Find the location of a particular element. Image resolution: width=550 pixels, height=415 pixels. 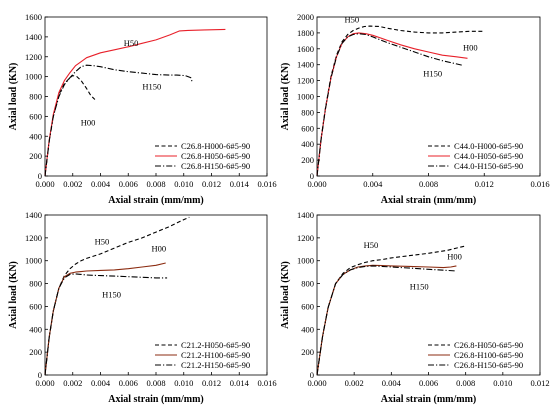

legend-entry: C44.0-H150-6#5-90 is located at coordinates (488, 166).